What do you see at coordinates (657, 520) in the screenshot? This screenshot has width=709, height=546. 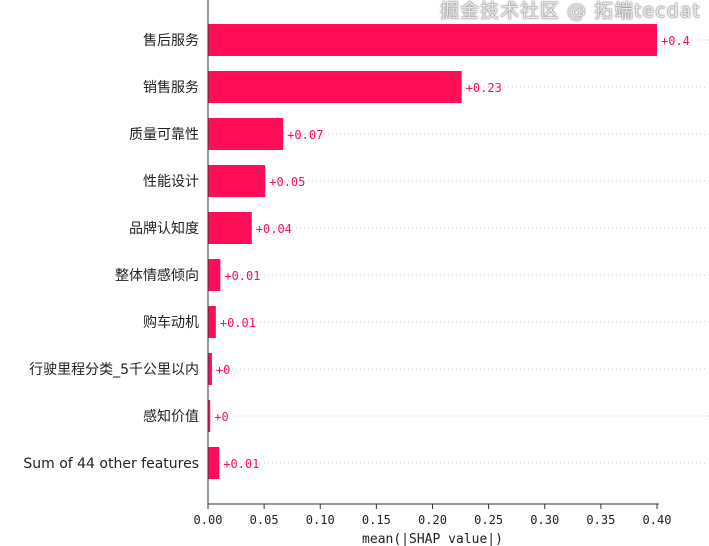 I see `x-tick-label: 0.40` at bounding box center [657, 520].